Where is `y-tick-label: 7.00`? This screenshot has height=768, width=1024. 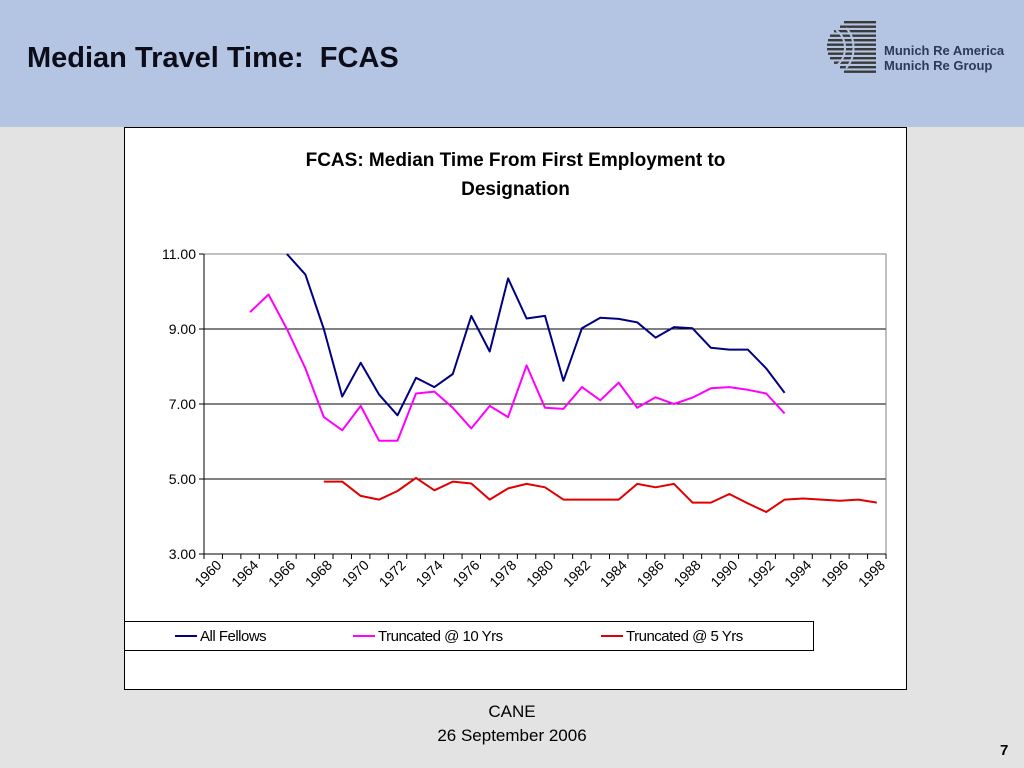
y-tick-label: 7.00 is located at coordinates (182, 404).